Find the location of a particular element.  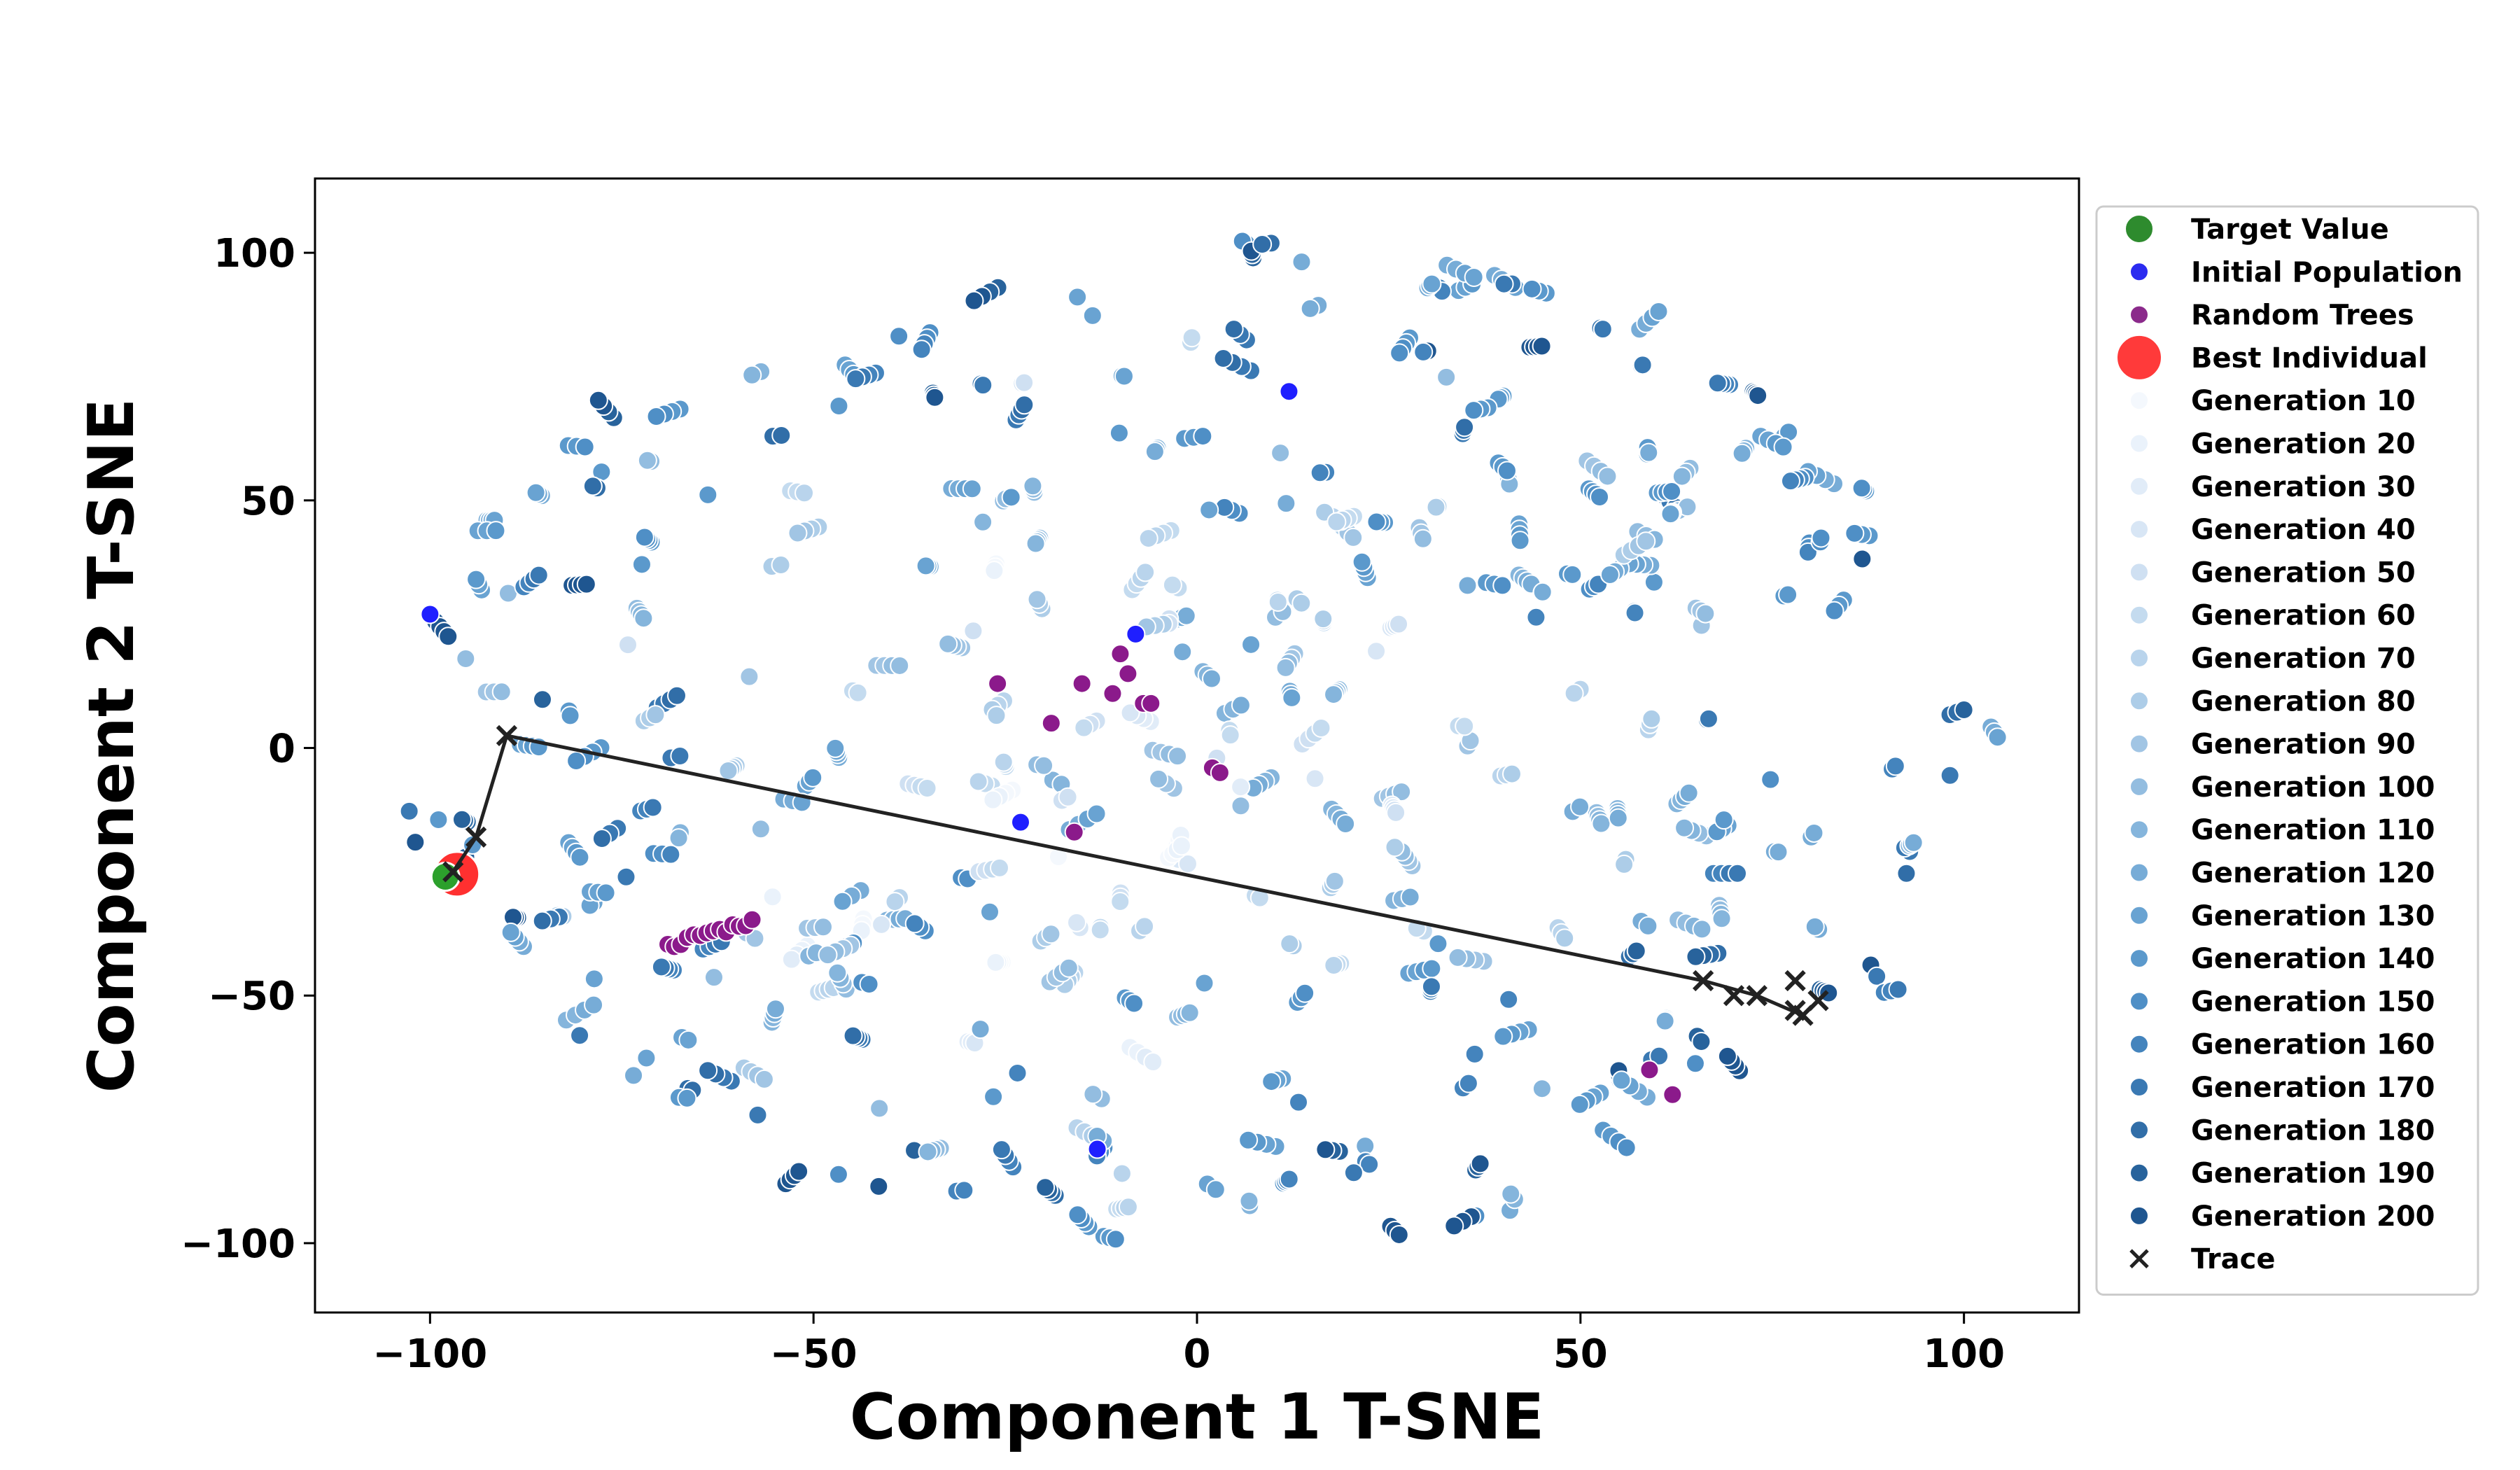

legend-label: Generation 80 is located at coordinates (2303, 701).